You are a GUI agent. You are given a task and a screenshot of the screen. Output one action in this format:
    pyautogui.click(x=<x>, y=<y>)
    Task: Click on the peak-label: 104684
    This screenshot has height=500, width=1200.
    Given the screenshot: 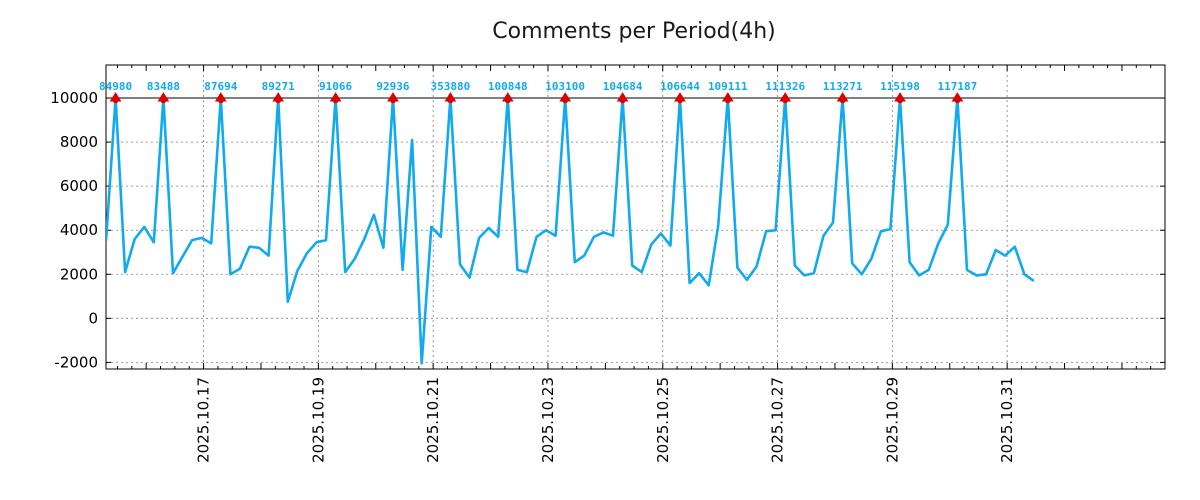 What is the action you would take?
    pyautogui.click(x=623, y=86)
    